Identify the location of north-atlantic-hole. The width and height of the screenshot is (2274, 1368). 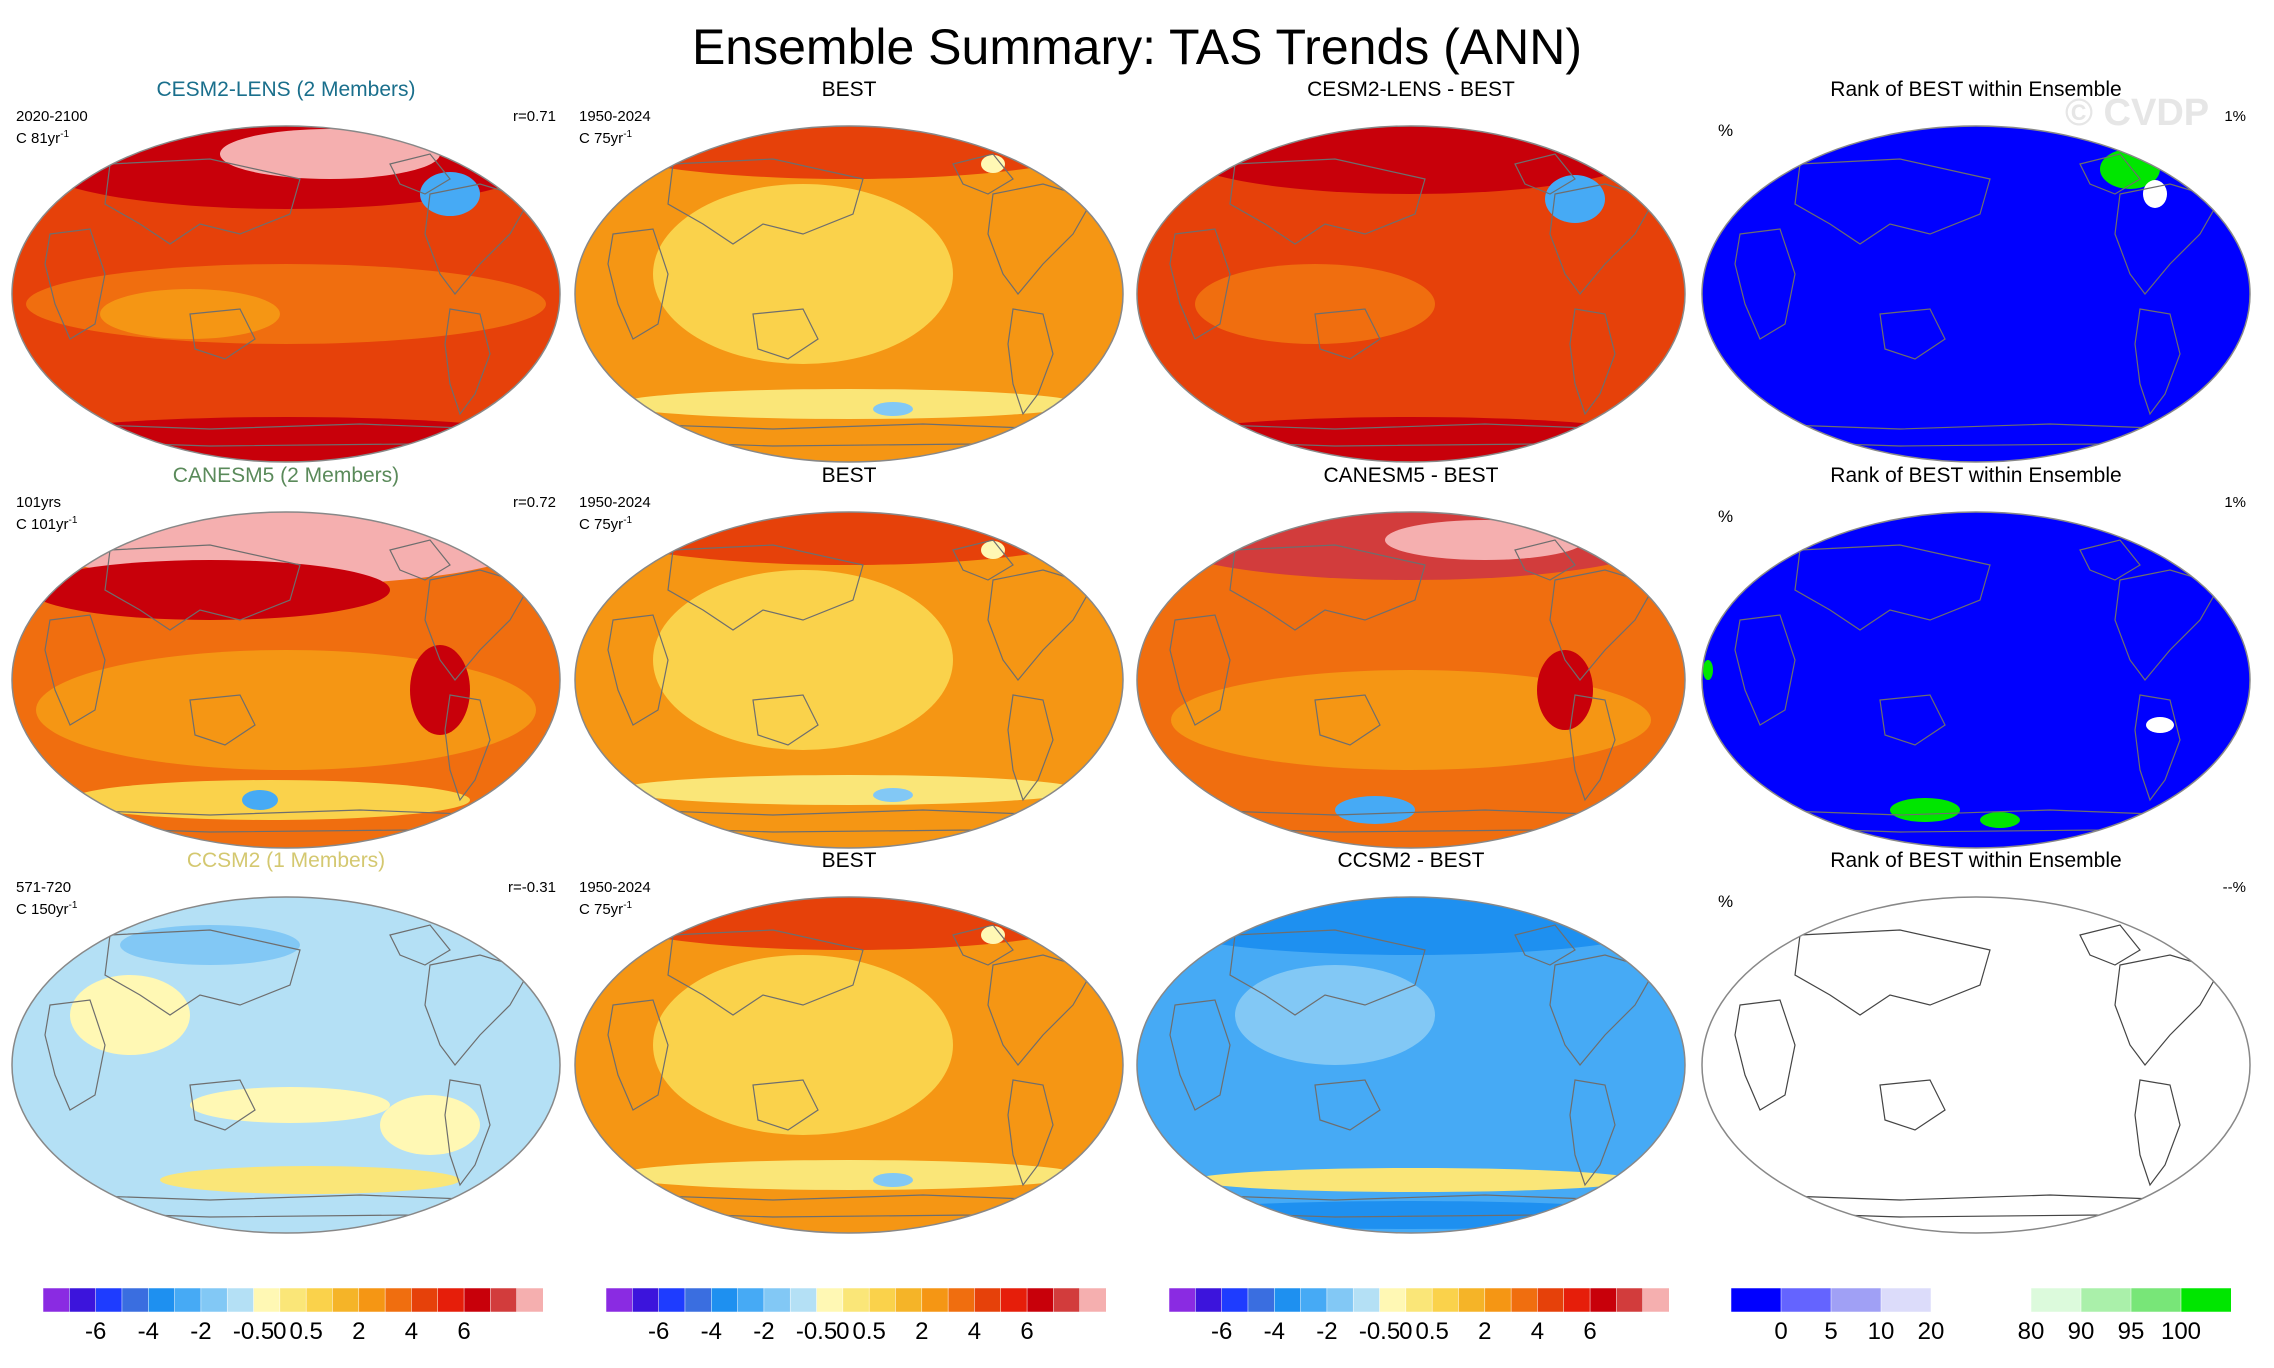
(450, 194).